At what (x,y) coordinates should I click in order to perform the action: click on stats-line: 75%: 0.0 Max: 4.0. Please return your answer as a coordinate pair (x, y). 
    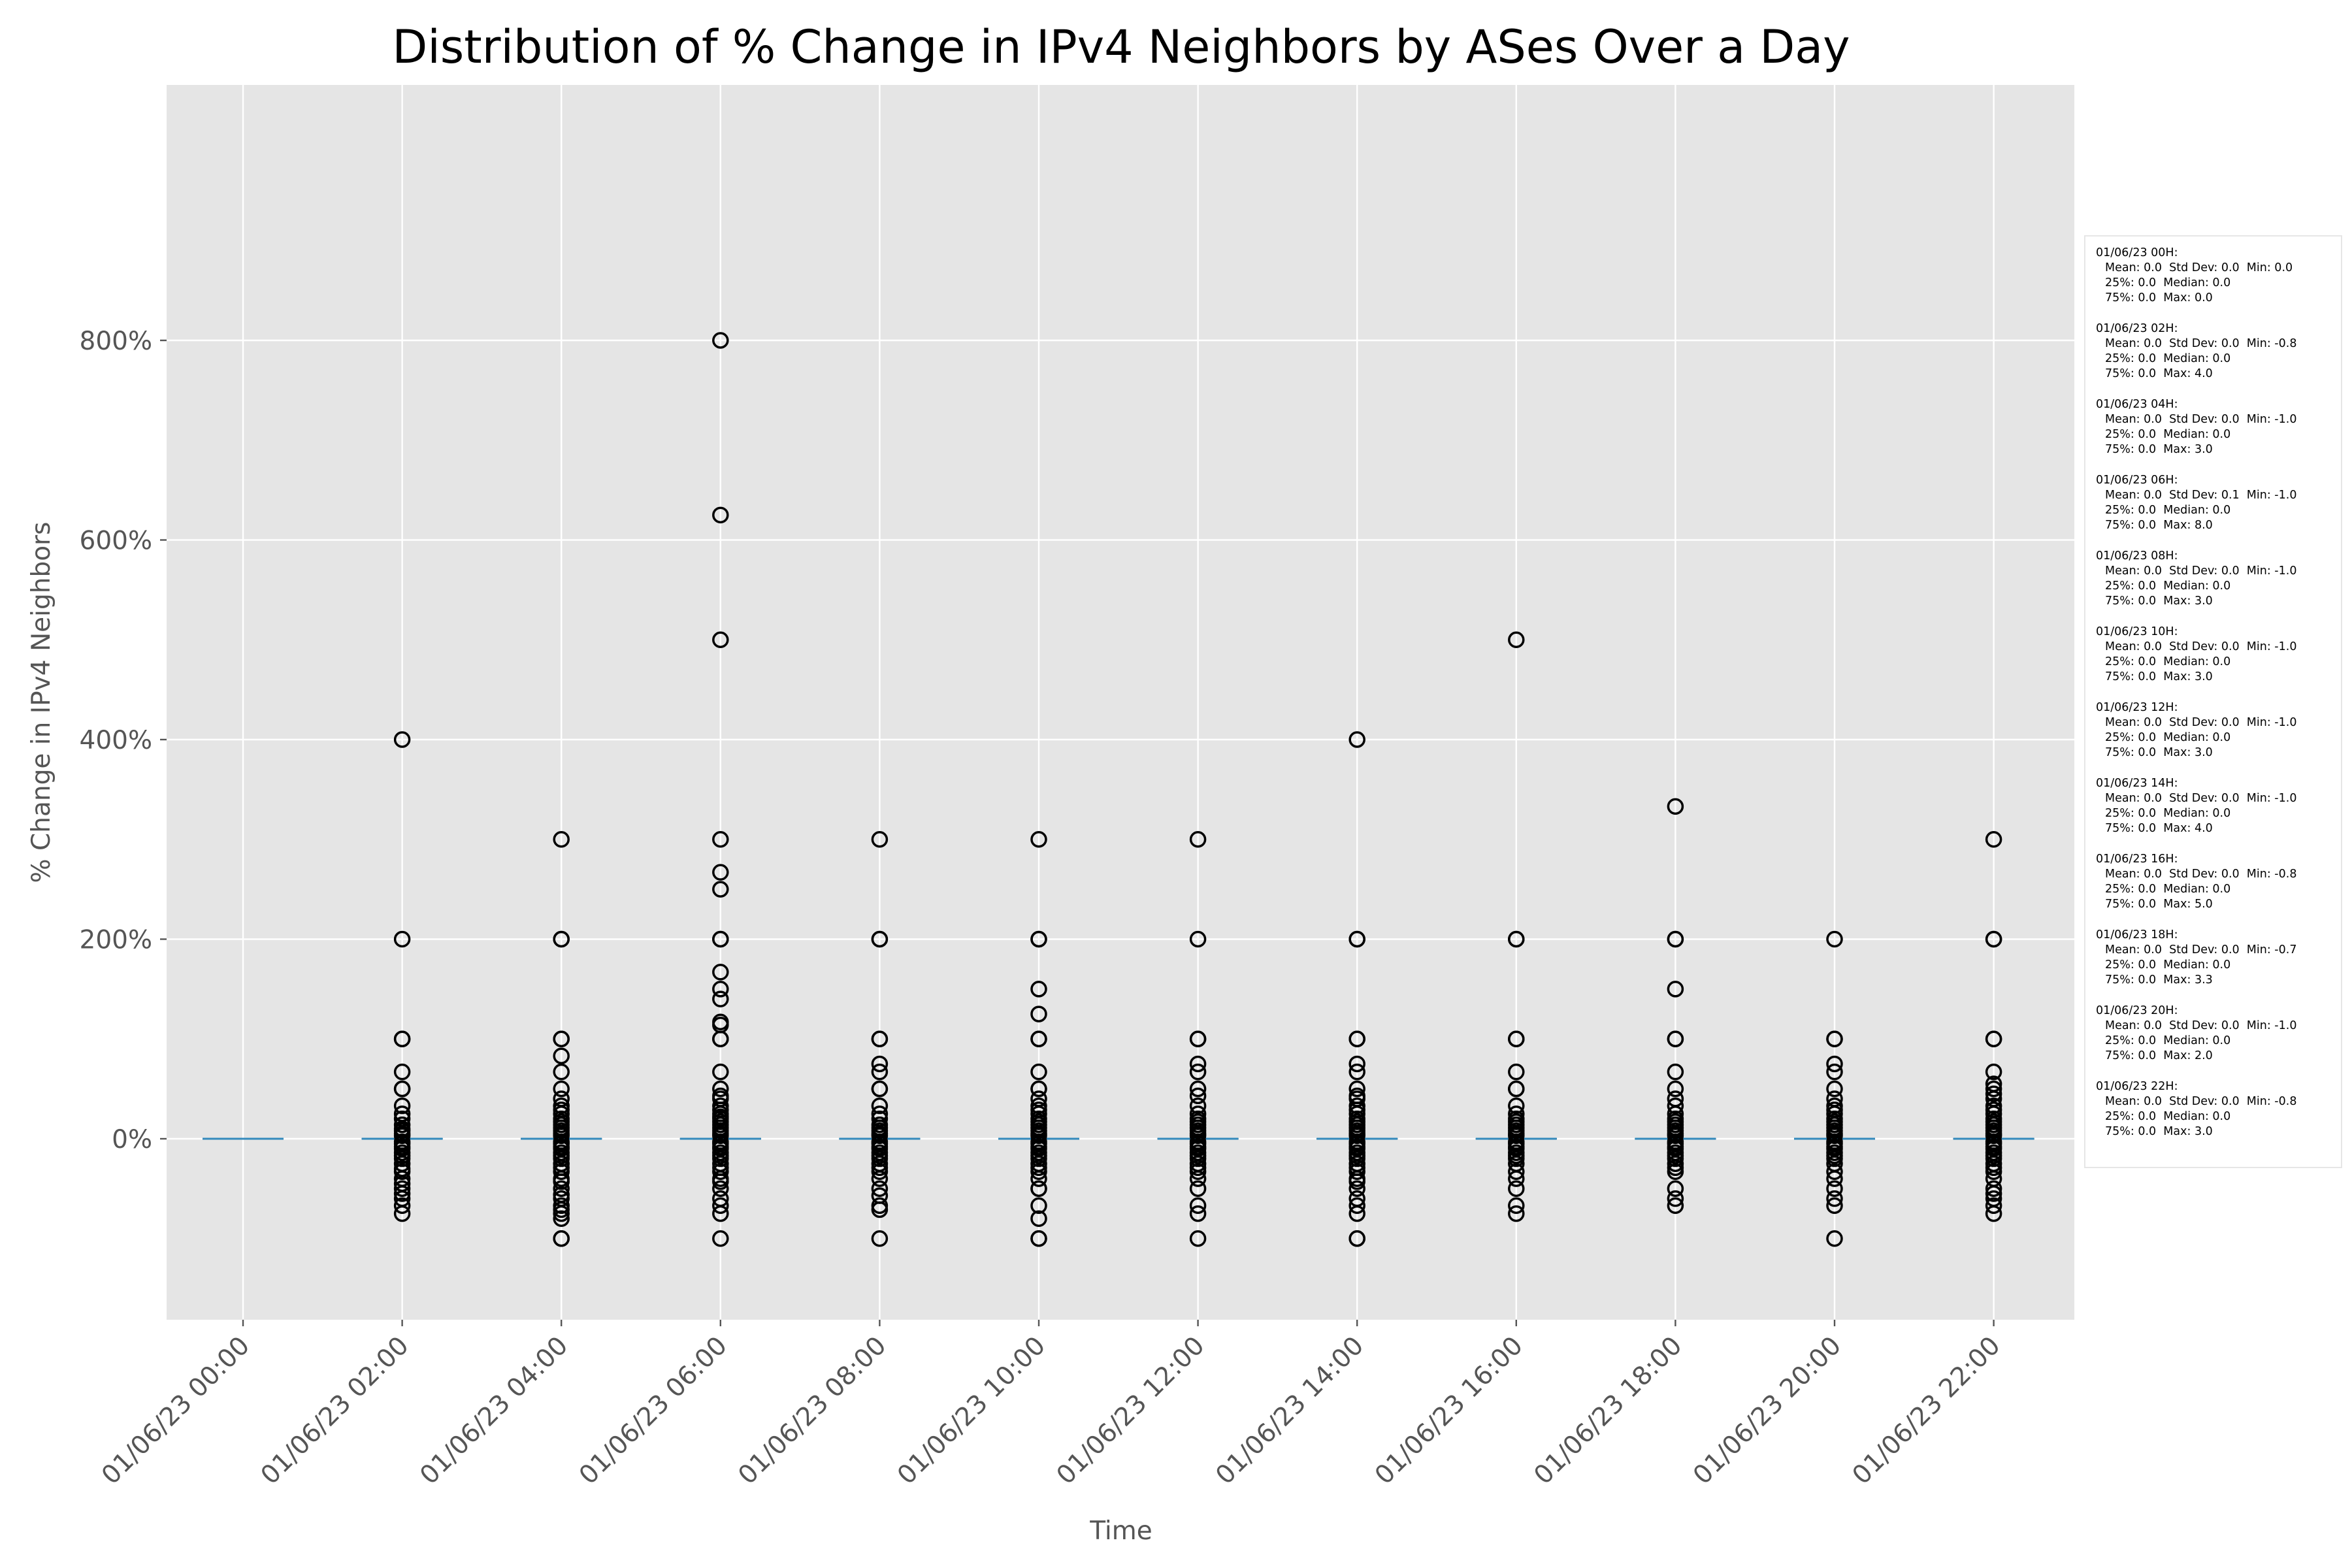
    Looking at the image, I should click on (2159, 373).